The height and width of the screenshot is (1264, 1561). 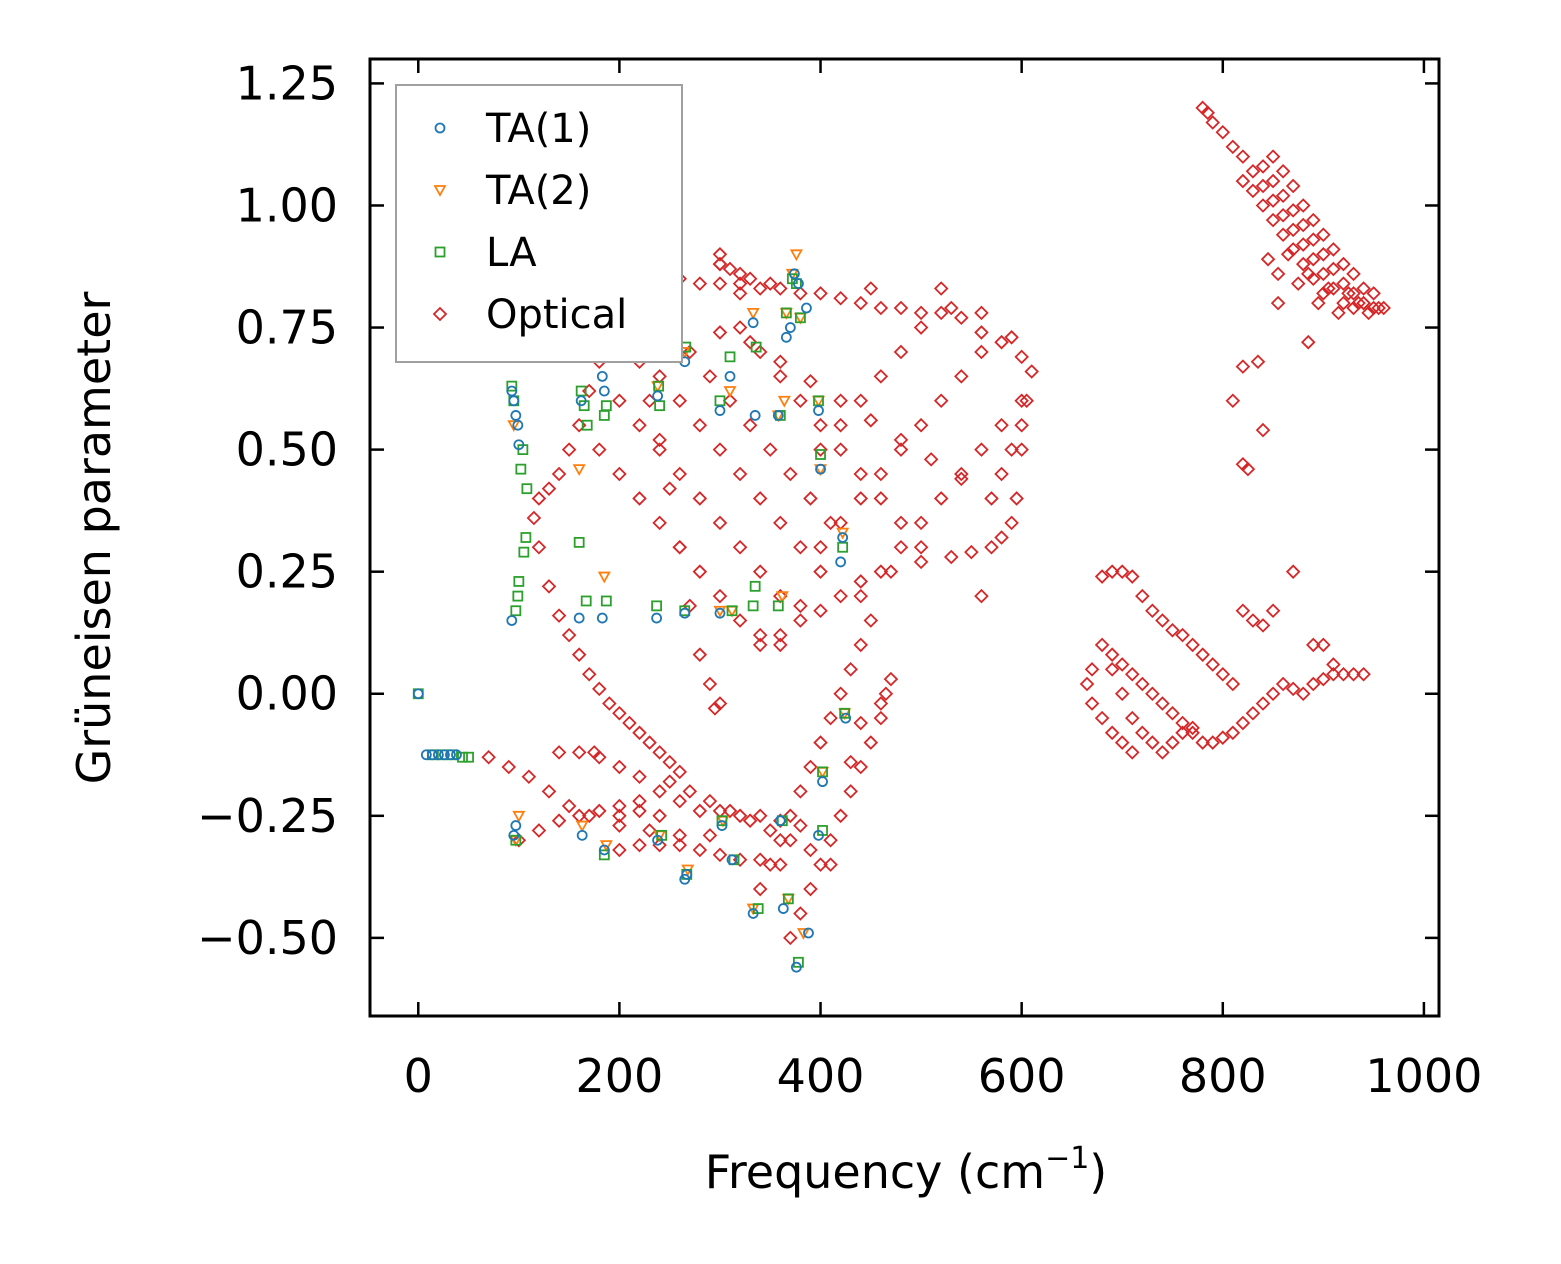 I want to click on x-axis-title-main: Frequency (cm, so click(x=875, y=1172).